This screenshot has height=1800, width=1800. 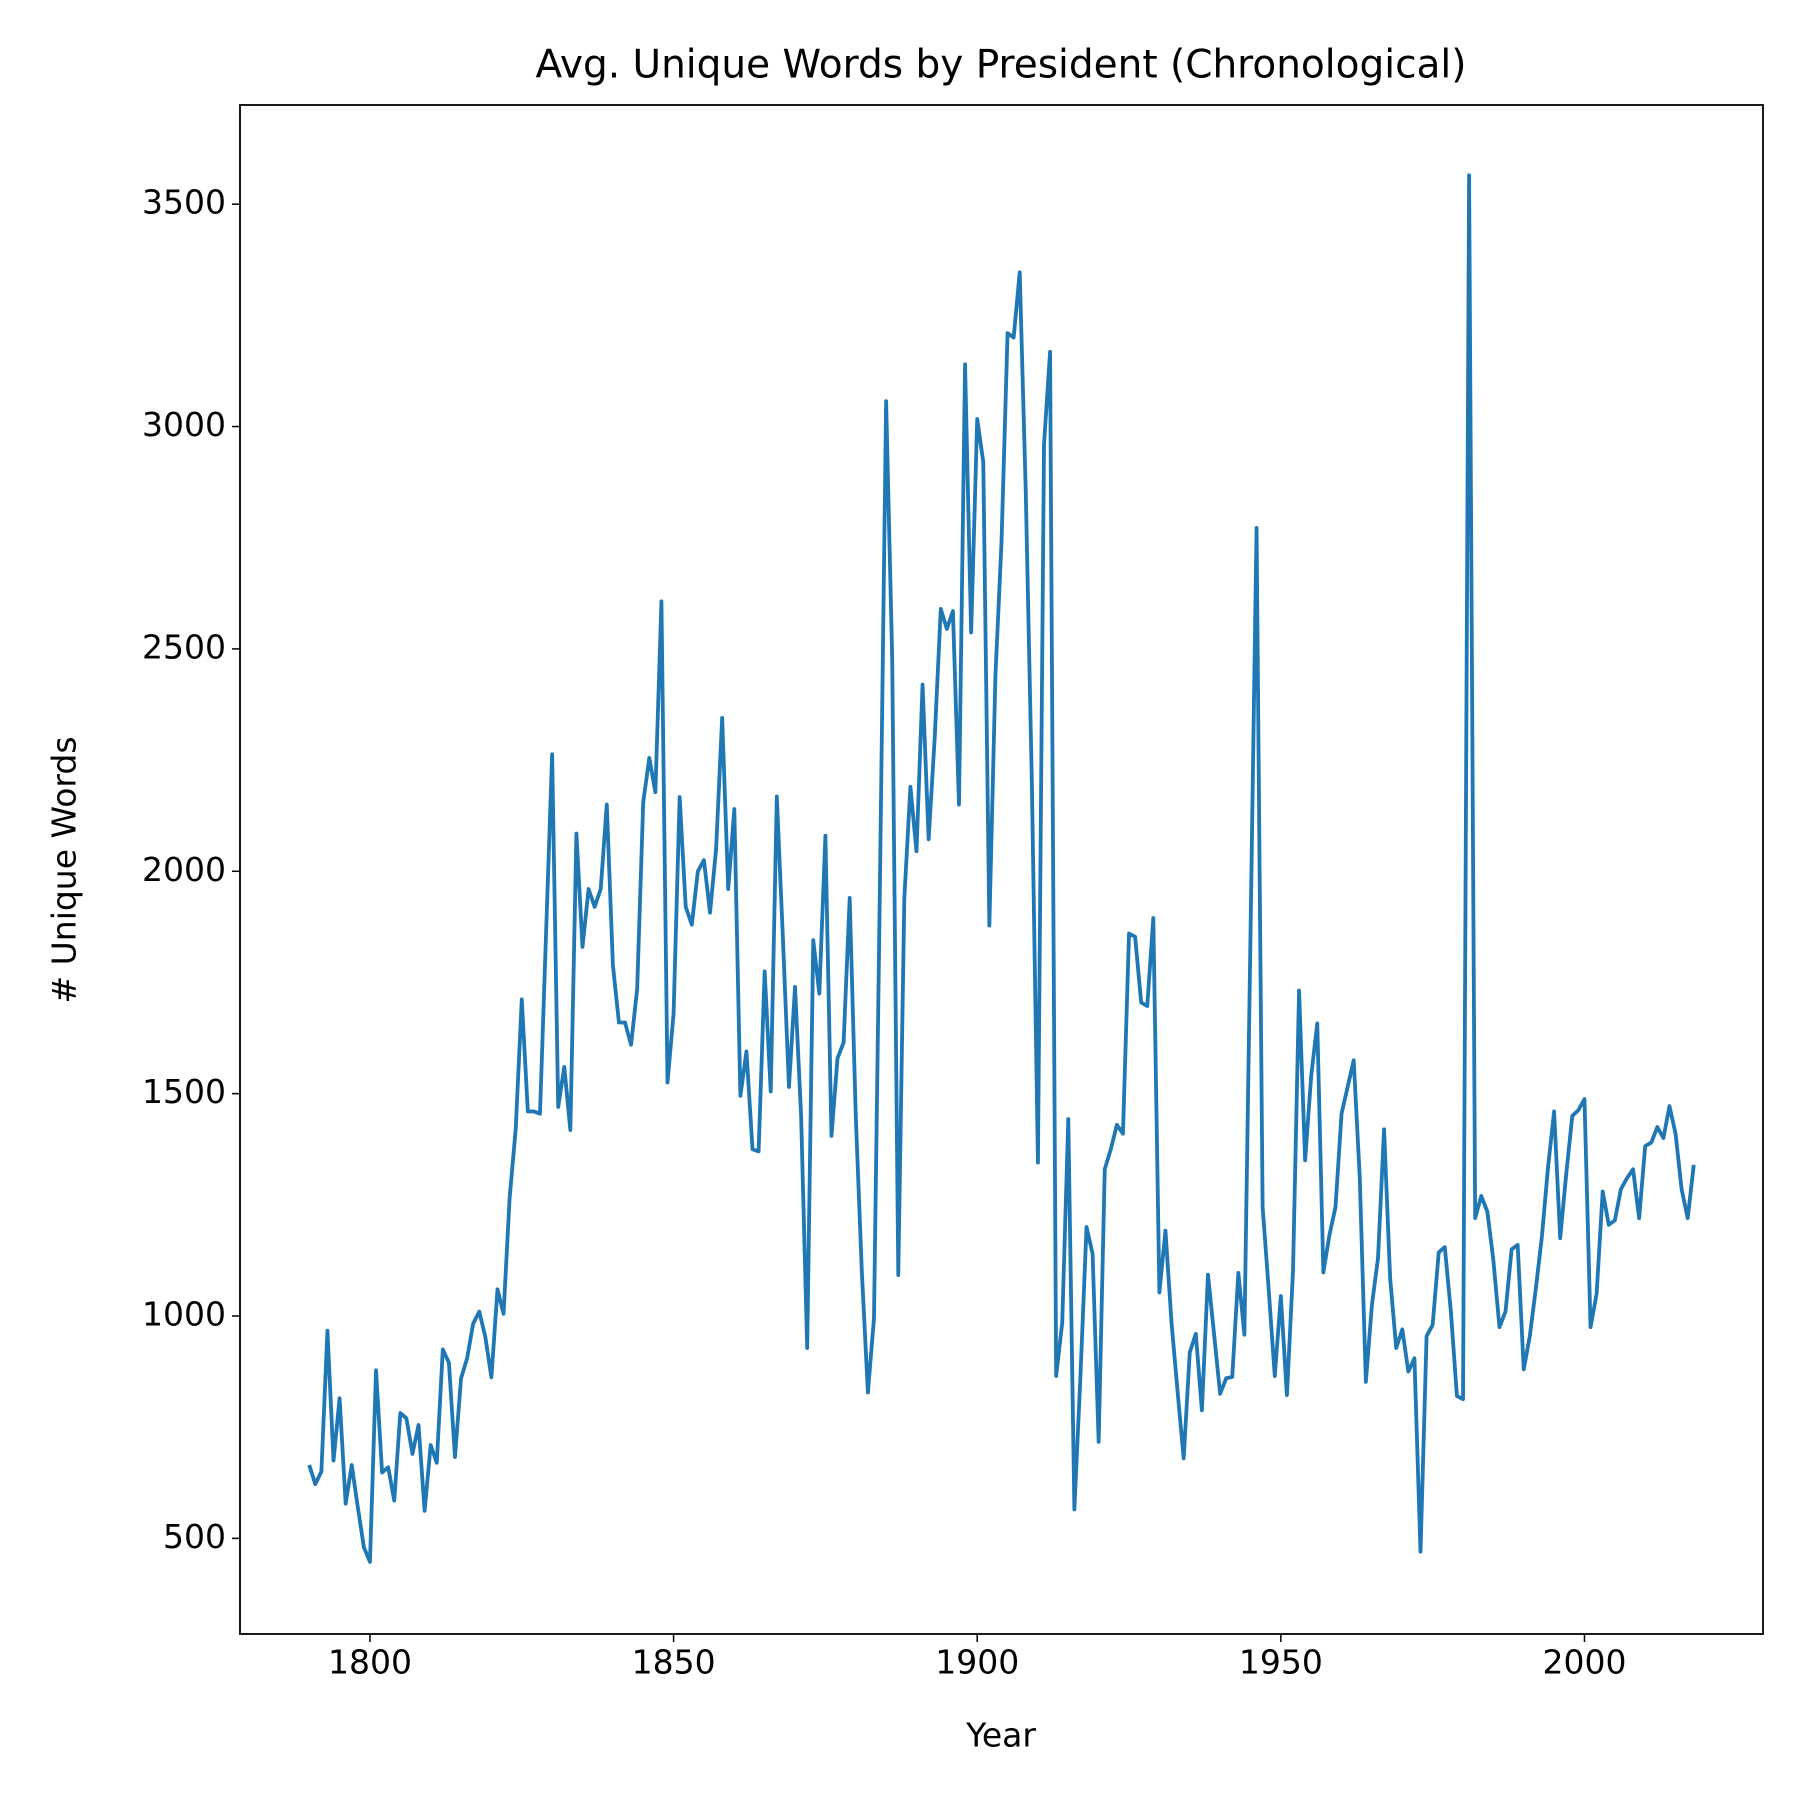 What do you see at coordinates (1000, 1735) in the screenshot?
I see `x-axis-label: Year` at bounding box center [1000, 1735].